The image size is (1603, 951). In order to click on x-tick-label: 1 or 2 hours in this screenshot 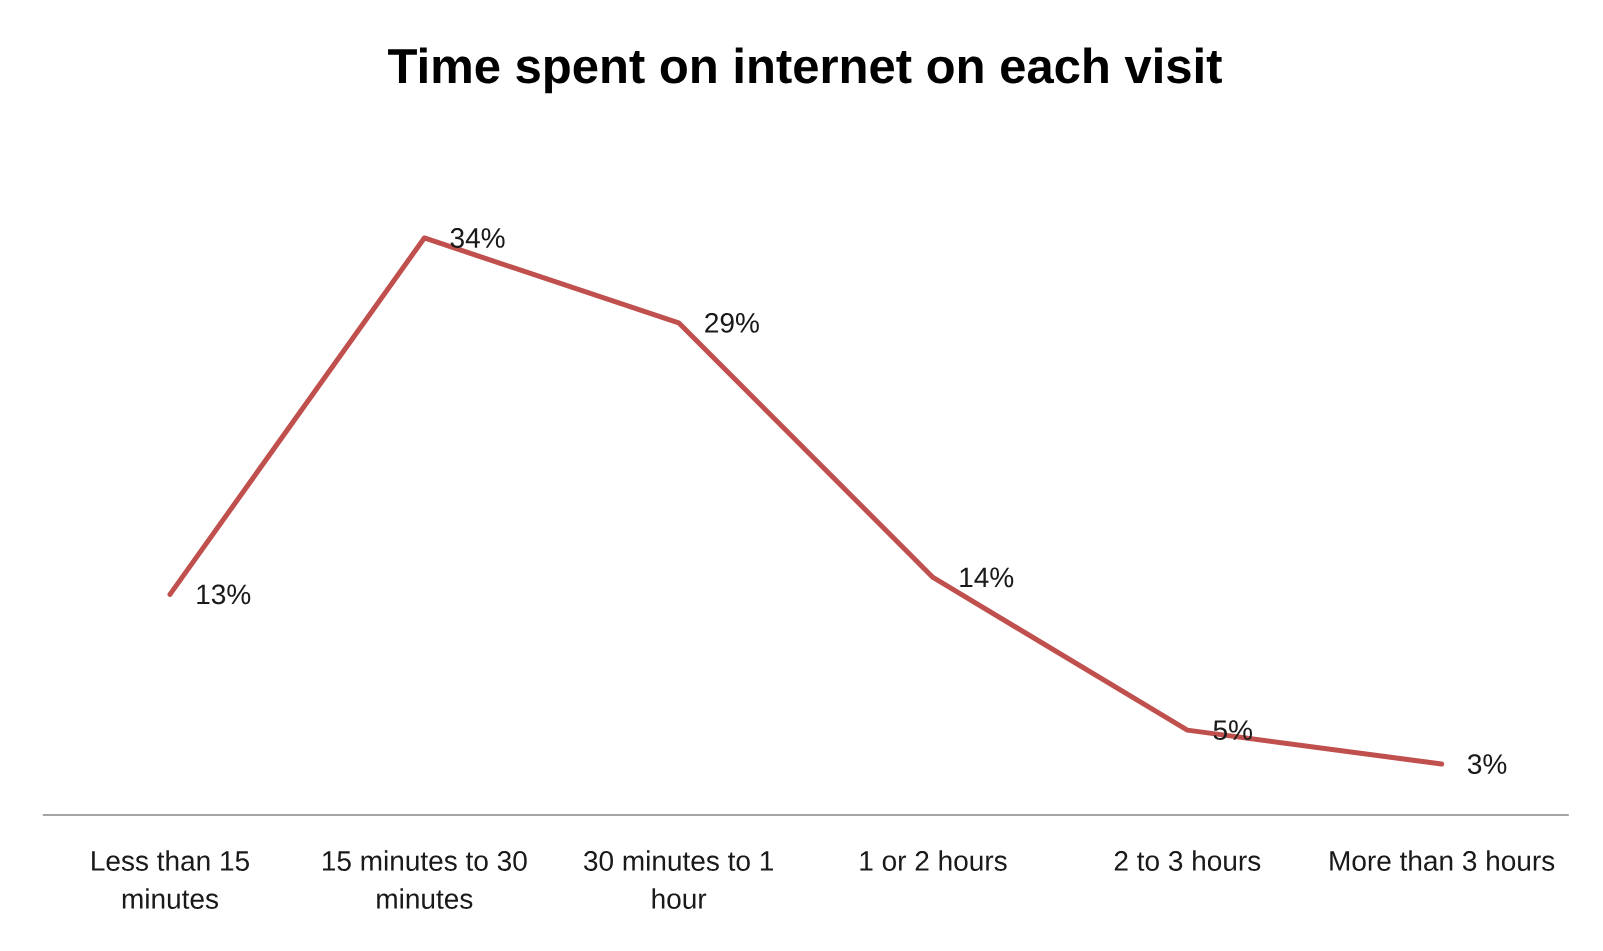, I will do `click(933, 860)`.